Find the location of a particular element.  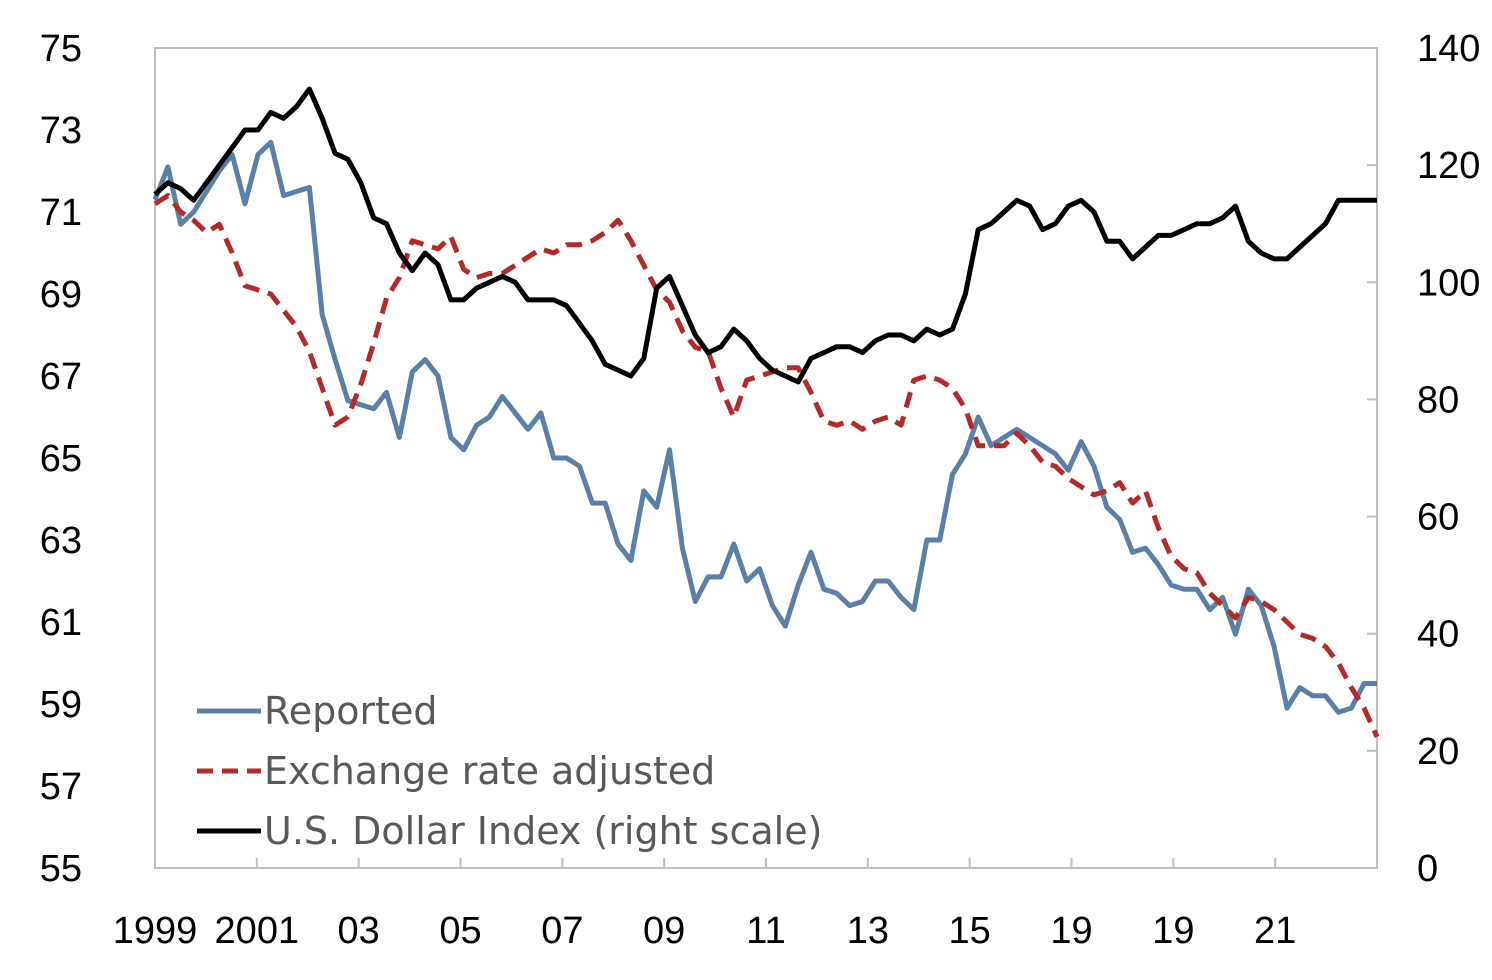

left-tick-label: 69 is located at coordinates (61, 295).